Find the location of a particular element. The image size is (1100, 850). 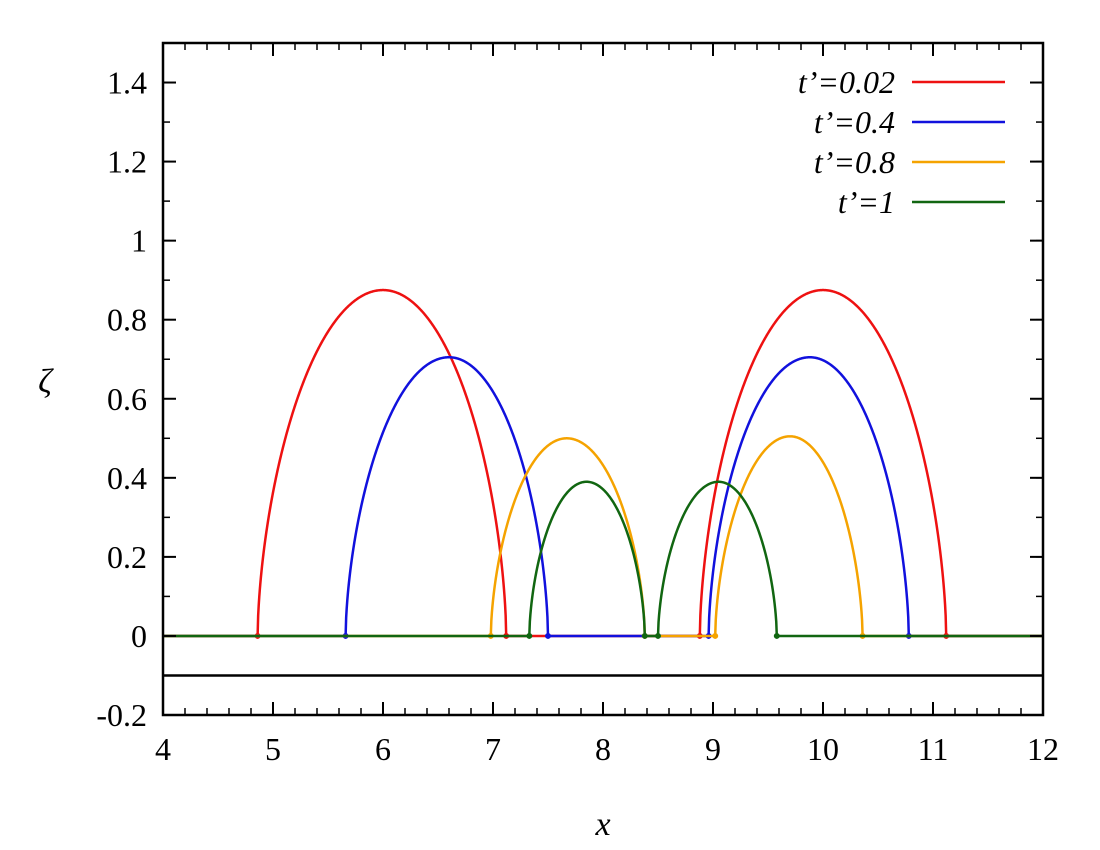

y-tick-label: 0.8 is located at coordinates (127, 320).